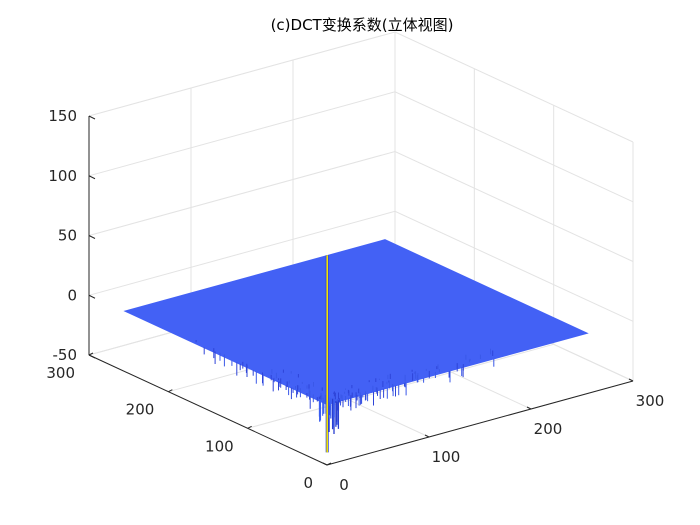 The image size is (700, 525). What do you see at coordinates (72, 295) in the screenshot?
I see `z-tick-label: 0` at bounding box center [72, 295].